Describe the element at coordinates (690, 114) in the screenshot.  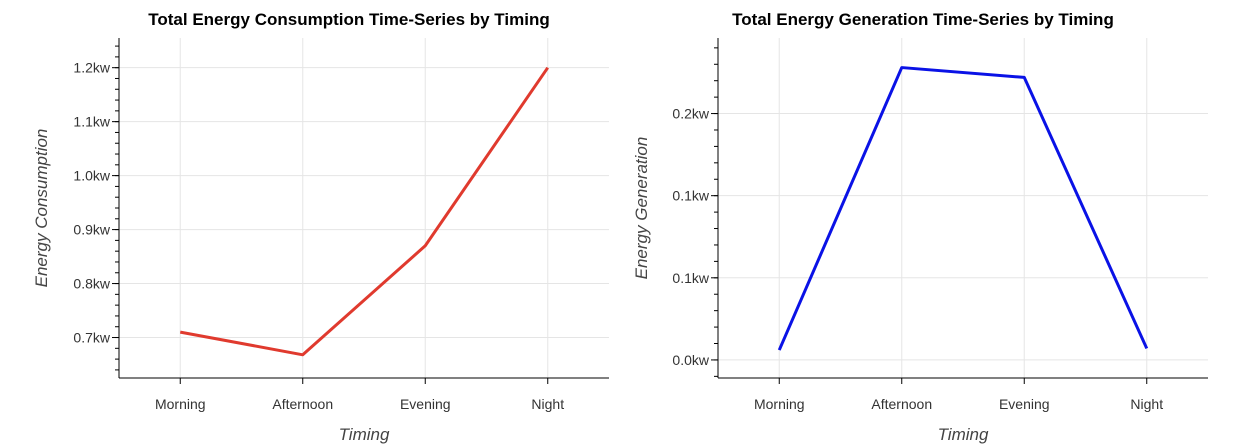
I see `y-tick-label: 0.2kw` at that location.